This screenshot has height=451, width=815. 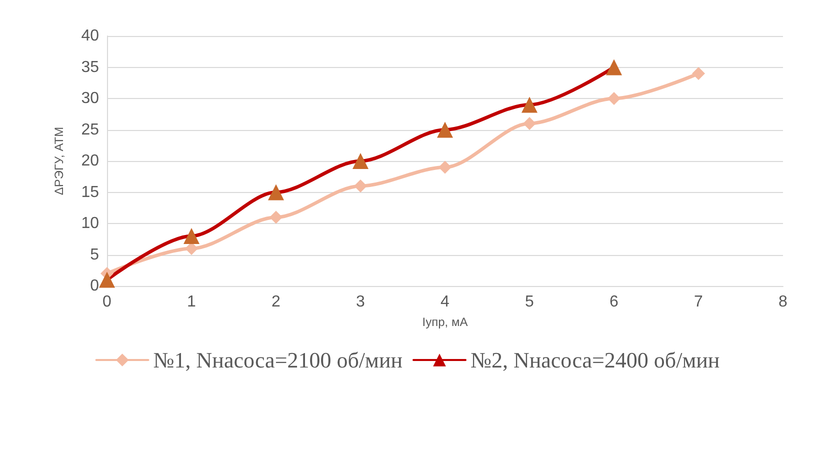 What do you see at coordinates (361, 302) in the screenshot?
I see `x-tick-label: 3` at bounding box center [361, 302].